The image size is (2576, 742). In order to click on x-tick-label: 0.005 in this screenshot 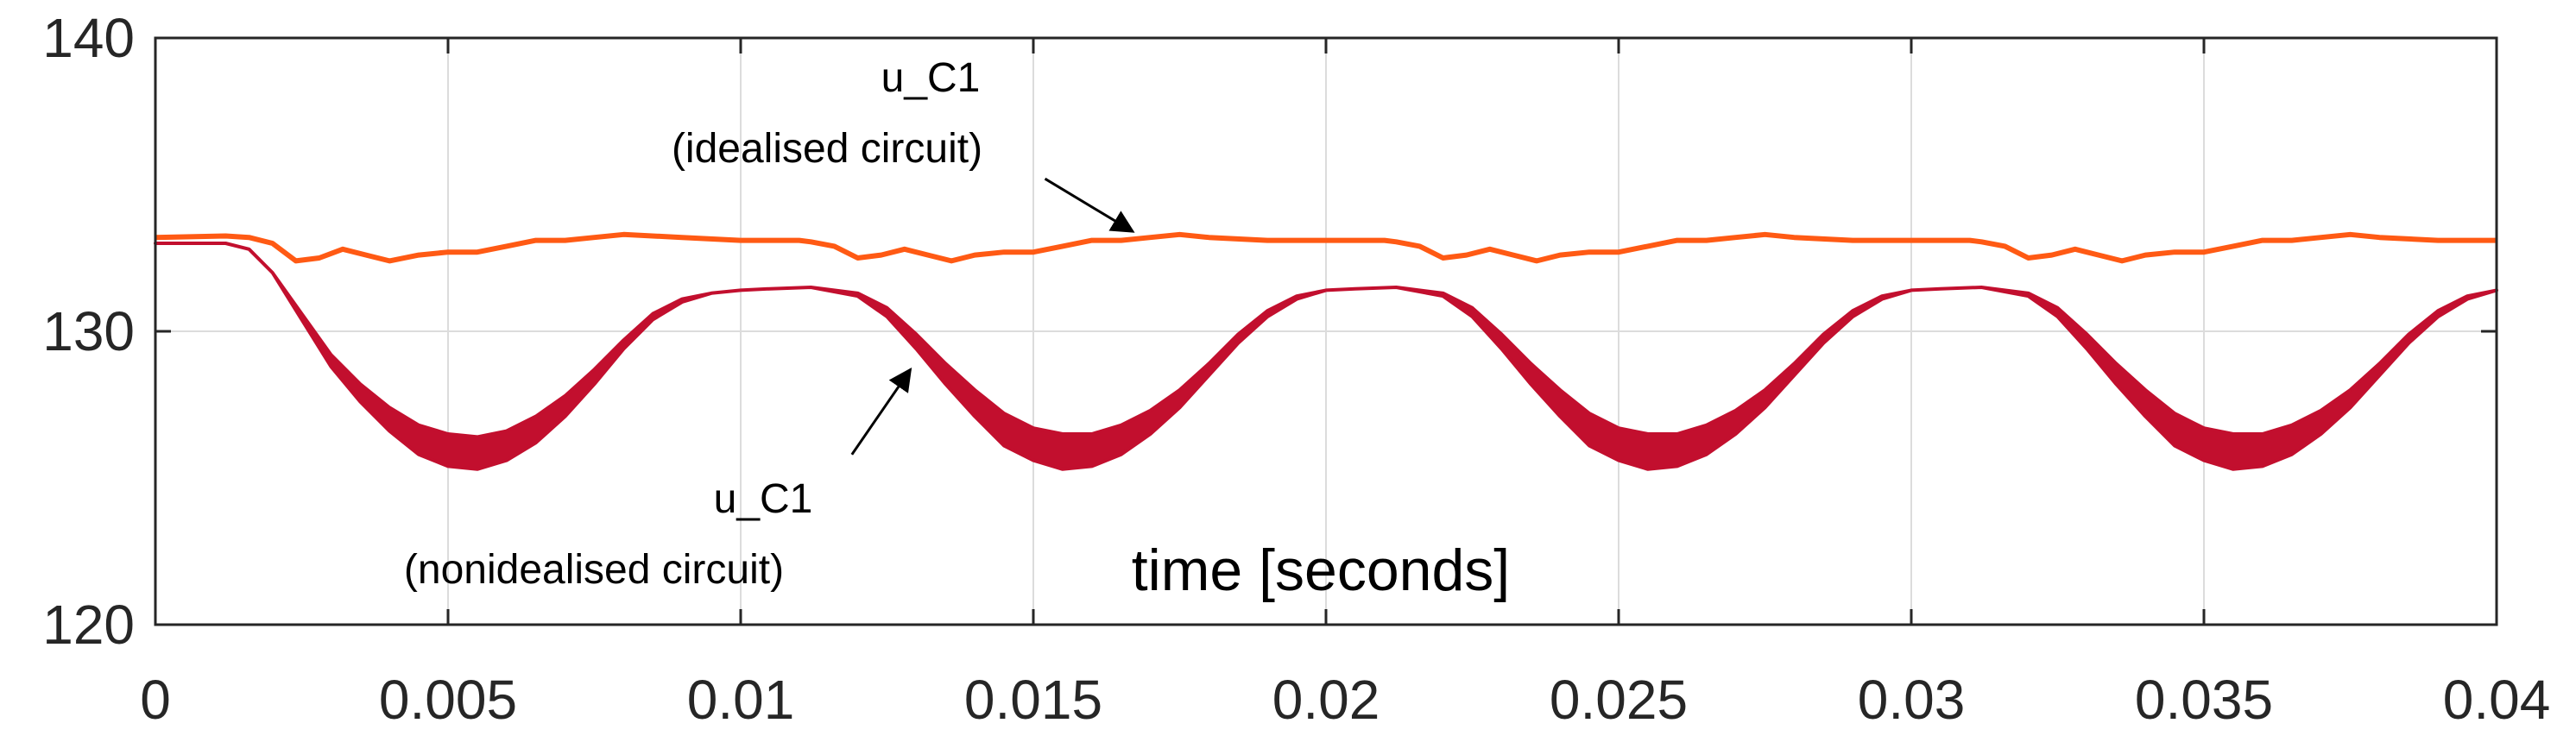, I will do `click(448, 700)`.